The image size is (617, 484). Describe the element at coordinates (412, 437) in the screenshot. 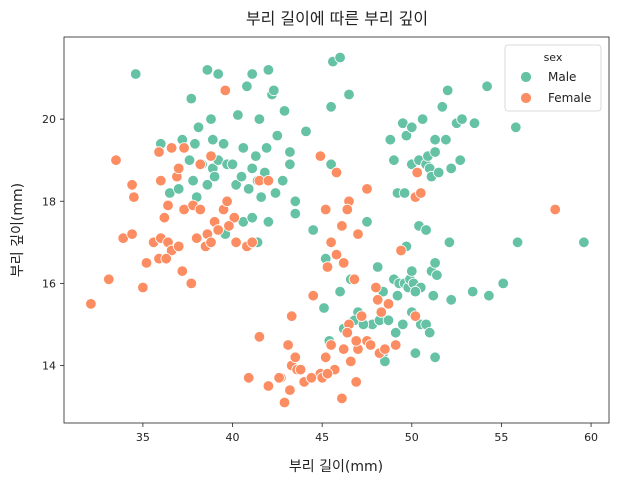

I see `x-tick-label: 50` at that location.